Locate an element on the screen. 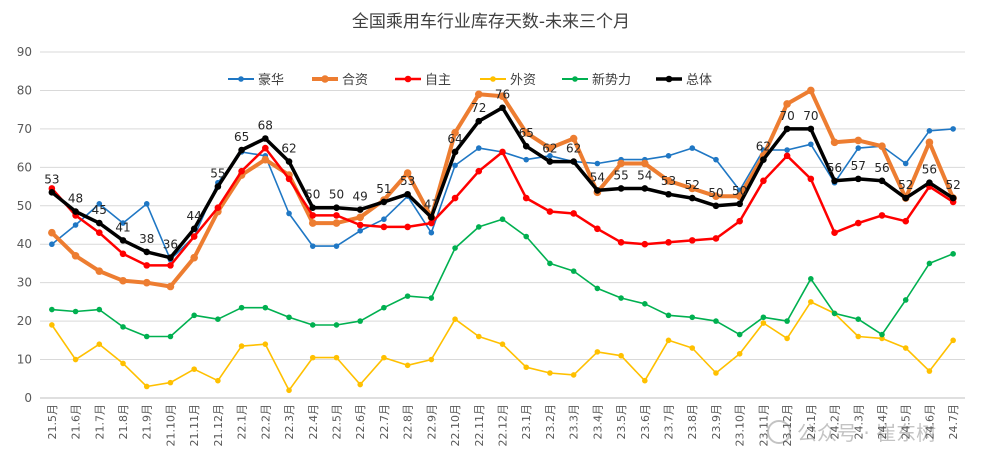 The image size is (983, 472). legend-item: 豪华 is located at coordinates (256, 80).